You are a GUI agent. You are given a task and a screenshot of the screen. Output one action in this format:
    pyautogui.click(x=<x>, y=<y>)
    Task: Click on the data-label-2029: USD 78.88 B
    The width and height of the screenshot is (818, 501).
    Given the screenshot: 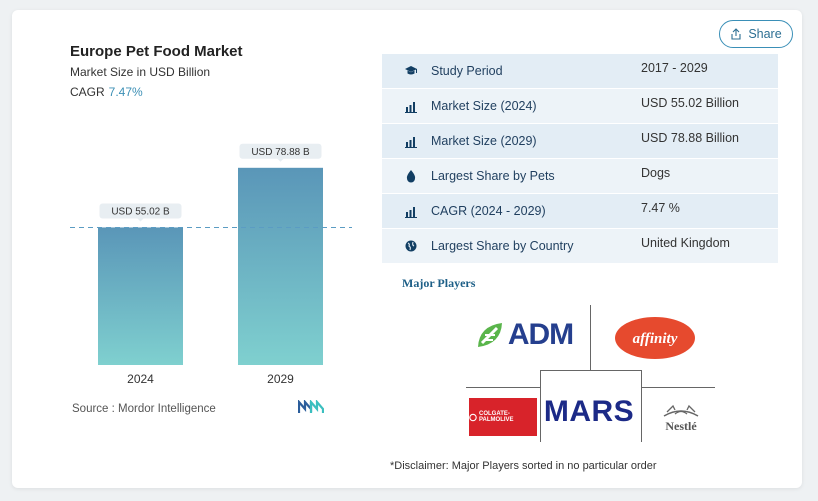 What is the action you would take?
    pyautogui.click(x=280, y=152)
    